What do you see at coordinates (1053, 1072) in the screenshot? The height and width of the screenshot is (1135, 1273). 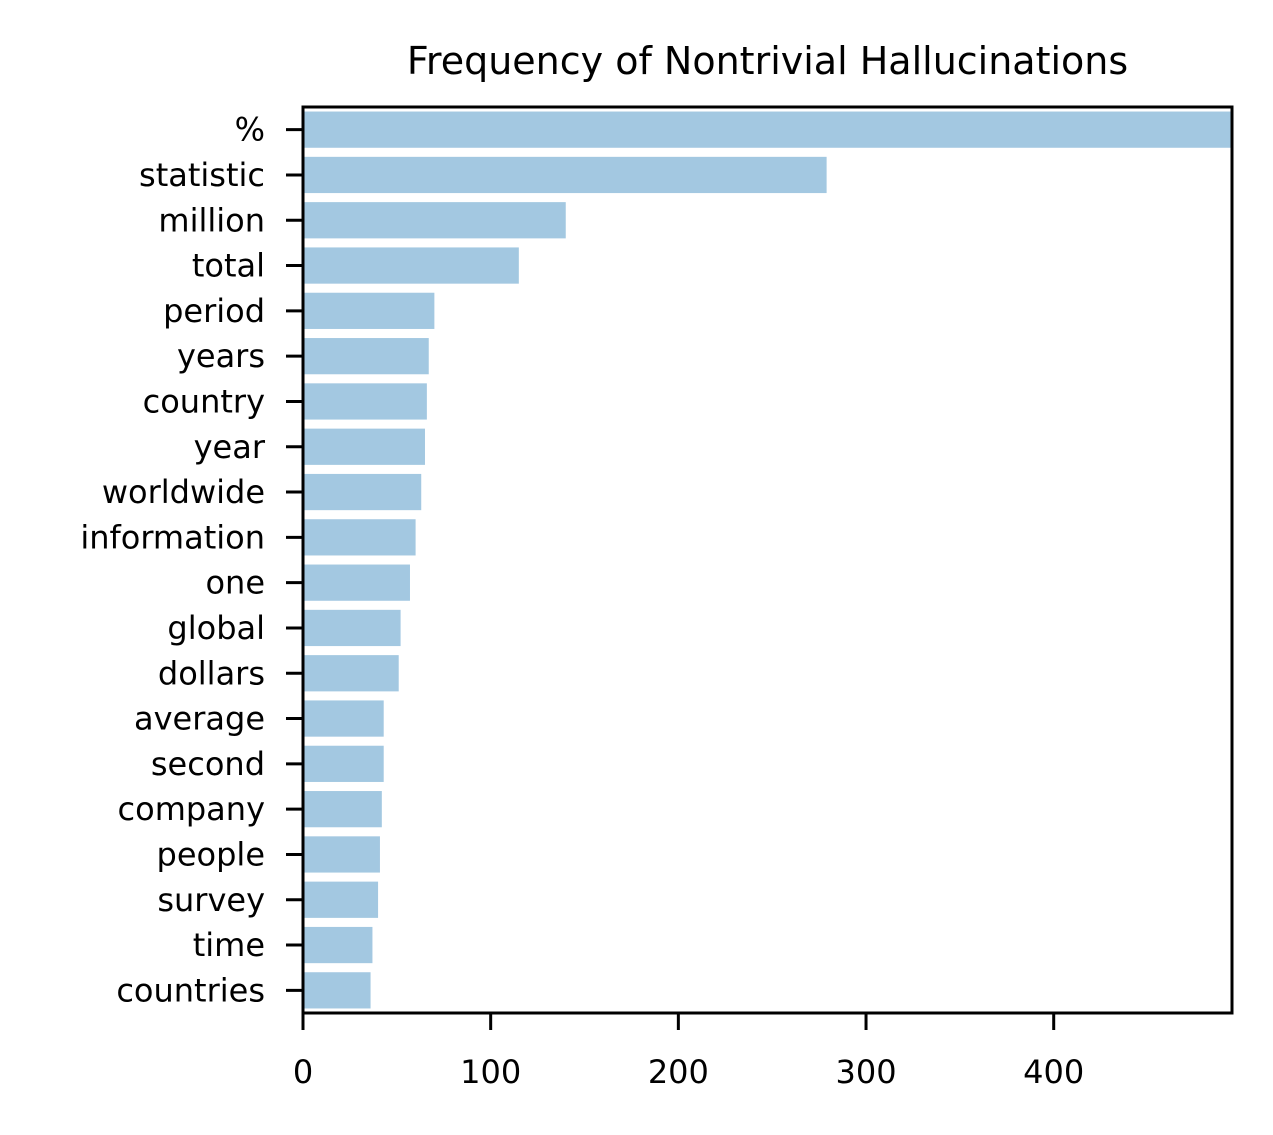 I see `x-tick-label: 400` at bounding box center [1053, 1072].